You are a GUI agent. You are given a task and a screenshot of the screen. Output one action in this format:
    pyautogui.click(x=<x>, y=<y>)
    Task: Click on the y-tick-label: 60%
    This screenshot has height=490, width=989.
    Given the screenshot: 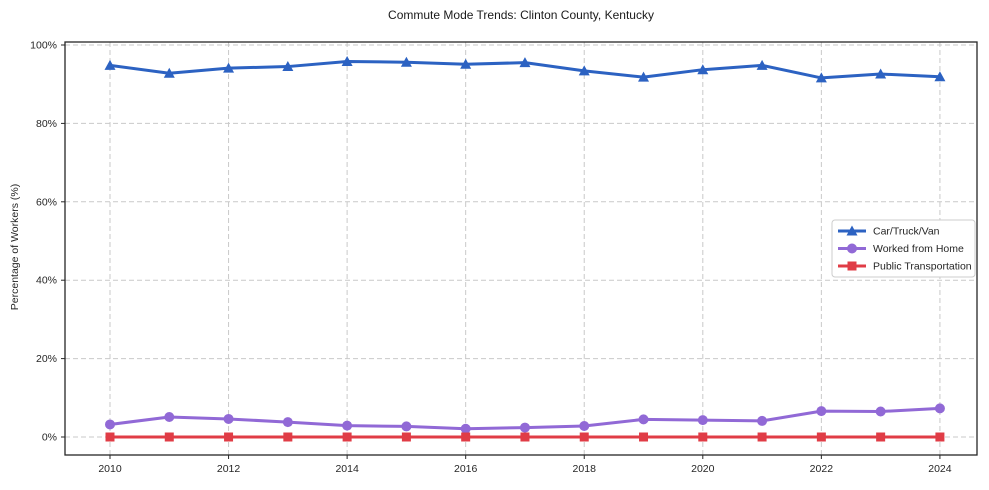 What is the action you would take?
    pyautogui.click(x=46, y=202)
    